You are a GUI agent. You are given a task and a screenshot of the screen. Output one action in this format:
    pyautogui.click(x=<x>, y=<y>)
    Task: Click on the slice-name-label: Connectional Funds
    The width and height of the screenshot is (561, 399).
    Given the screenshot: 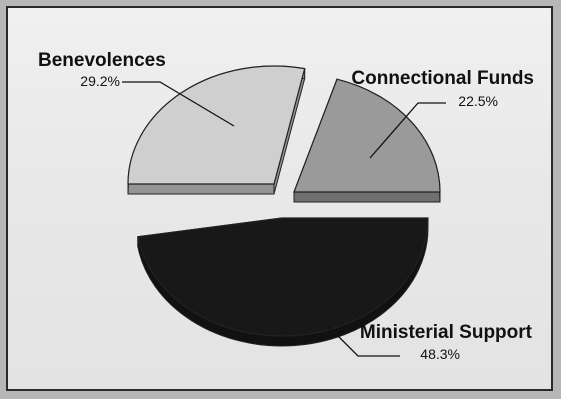 What is the action you would take?
    pyautogui.click(x=442, y=78)
    